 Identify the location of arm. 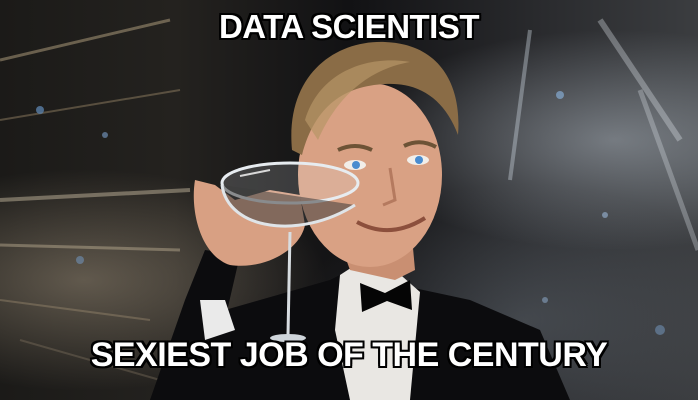
(195, 325).